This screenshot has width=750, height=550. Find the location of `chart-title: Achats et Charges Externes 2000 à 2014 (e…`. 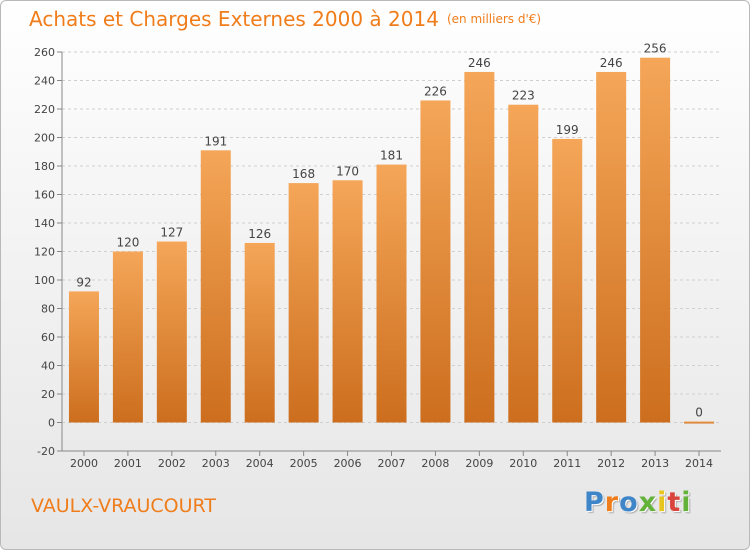

chart-title: Achats et Charges Externes 2000 à 2014 (e… is located at coordinates (285, 19).